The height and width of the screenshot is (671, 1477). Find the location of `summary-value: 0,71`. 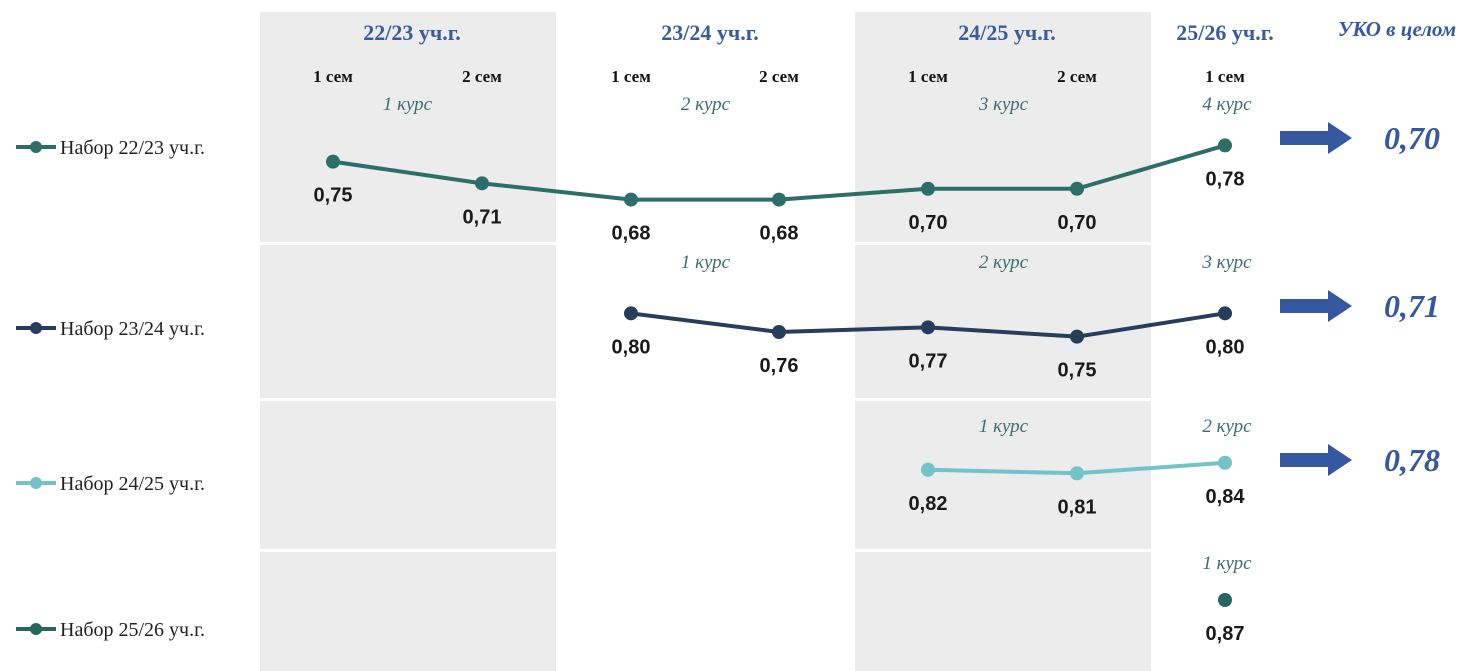

summary-value: 0,71 is located at coordinates (1412, 306).